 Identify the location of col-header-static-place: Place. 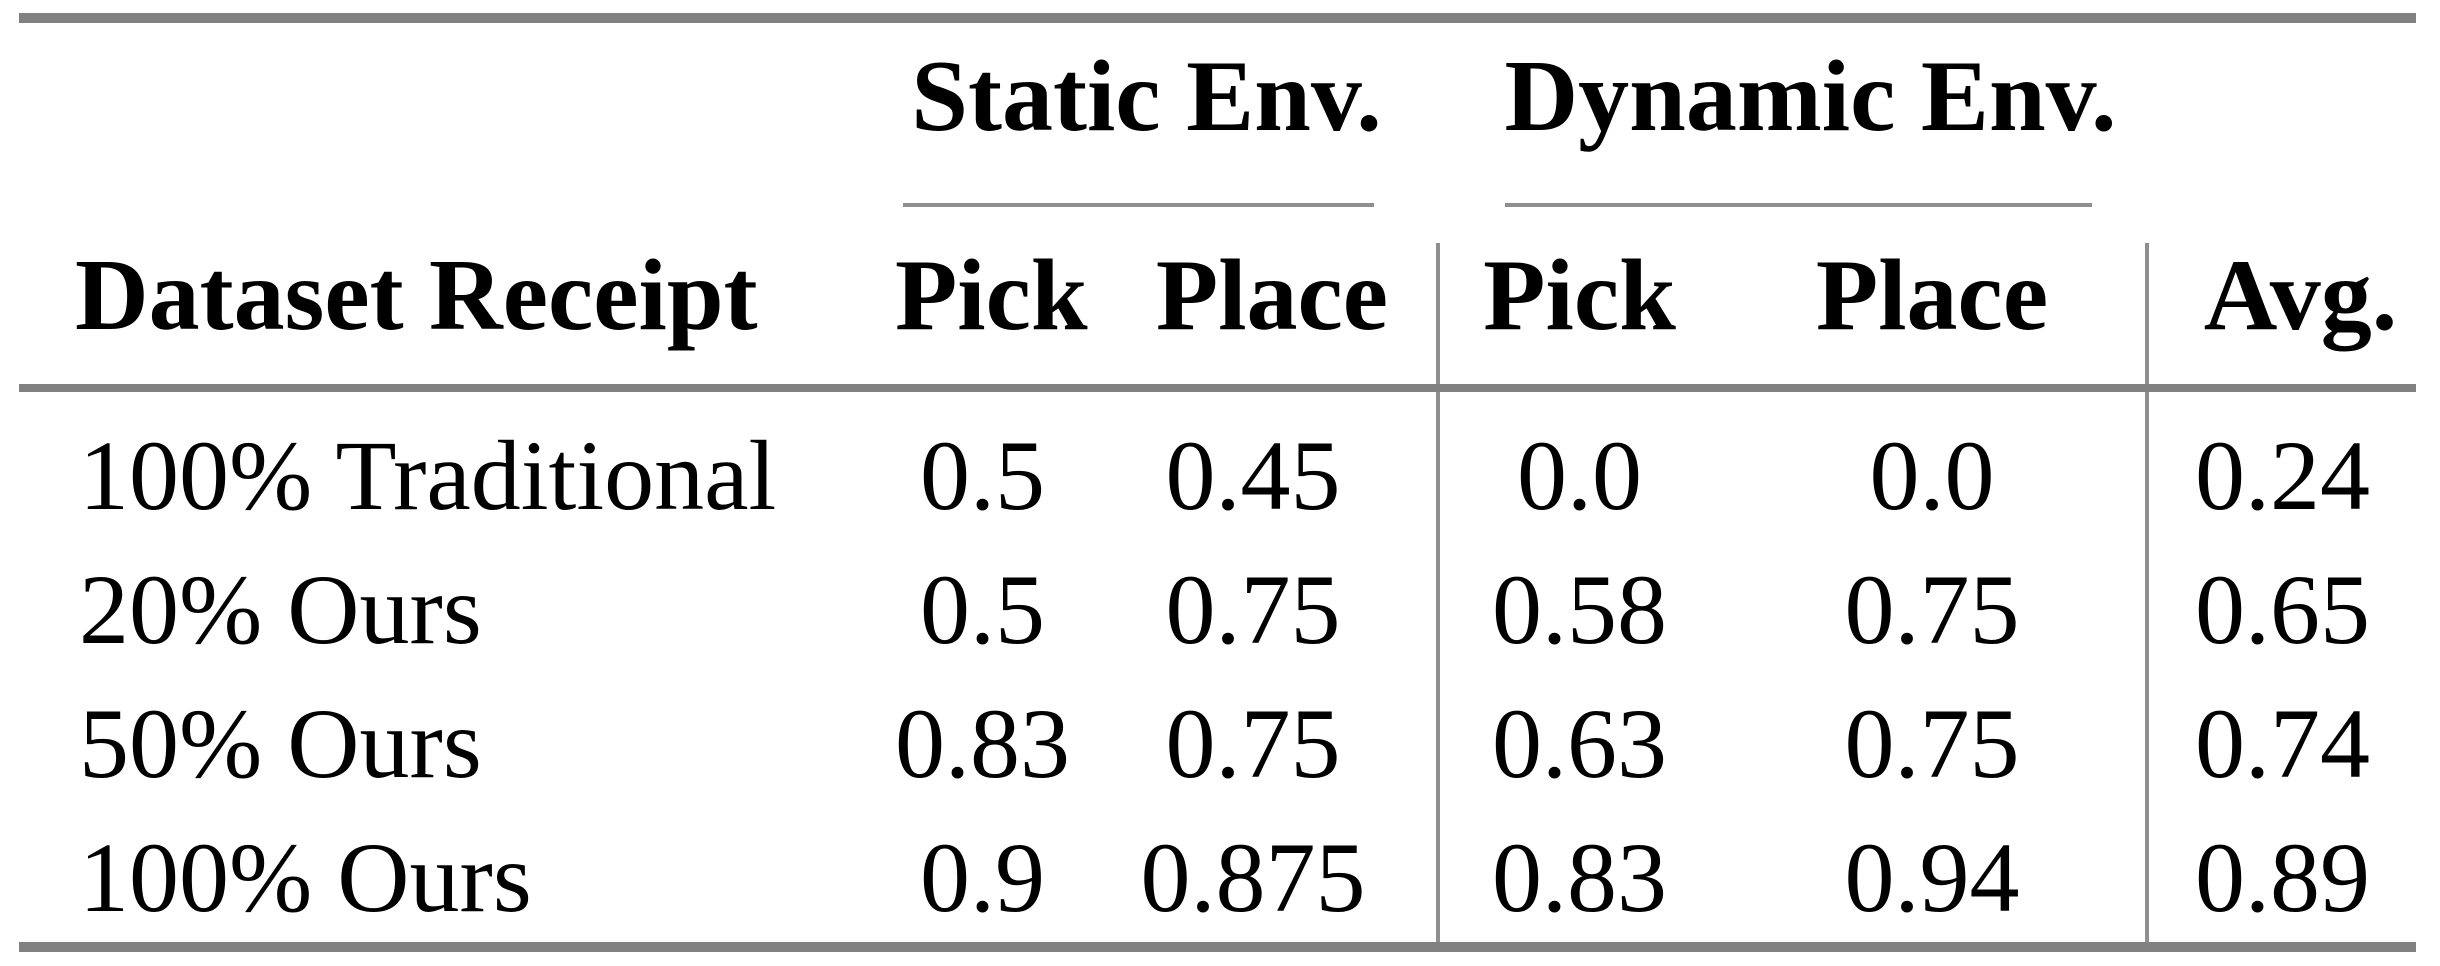
(1272, 295).